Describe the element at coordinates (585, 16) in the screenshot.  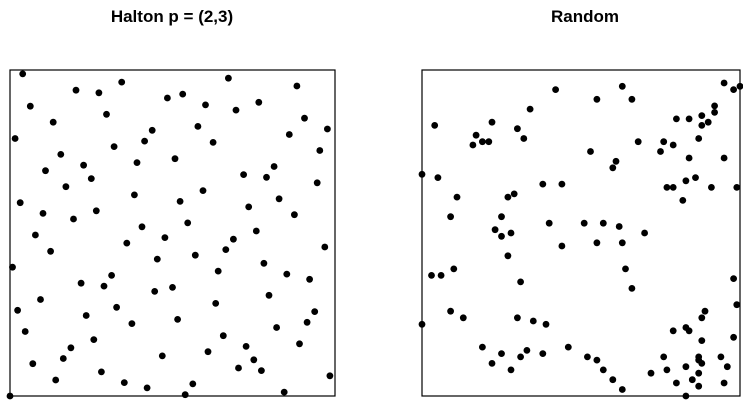
I see `random-title: Random` at that location.